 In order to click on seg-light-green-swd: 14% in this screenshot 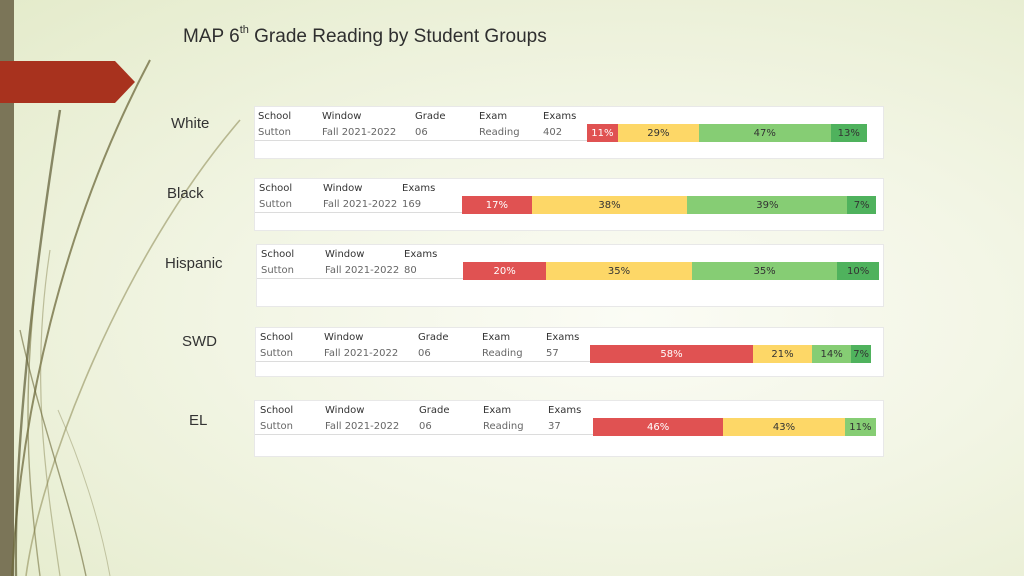, I will do `click(831, 354)`.